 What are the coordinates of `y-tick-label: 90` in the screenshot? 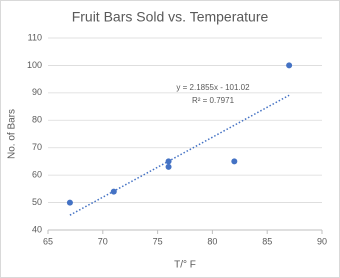 It's located at (37, 92).